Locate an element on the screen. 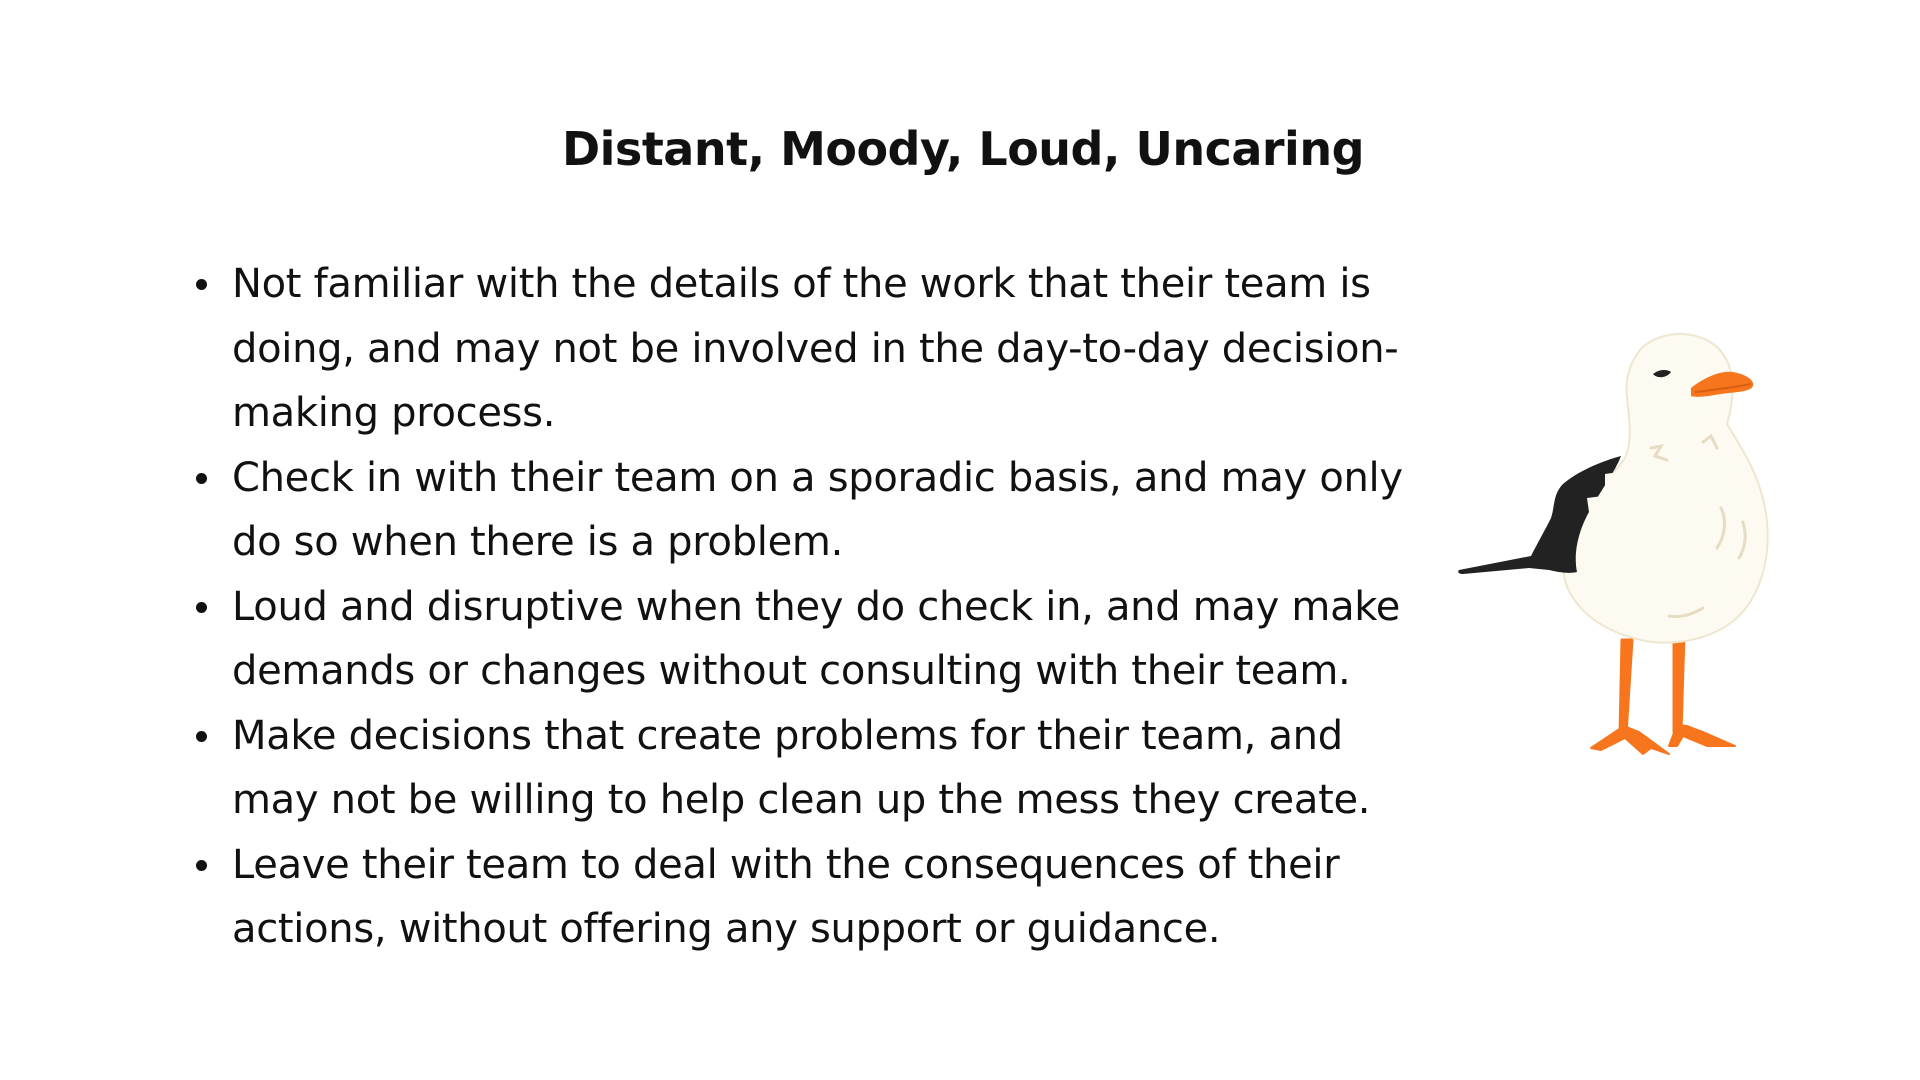  gull-legs is located at coordinates (1663, 693).